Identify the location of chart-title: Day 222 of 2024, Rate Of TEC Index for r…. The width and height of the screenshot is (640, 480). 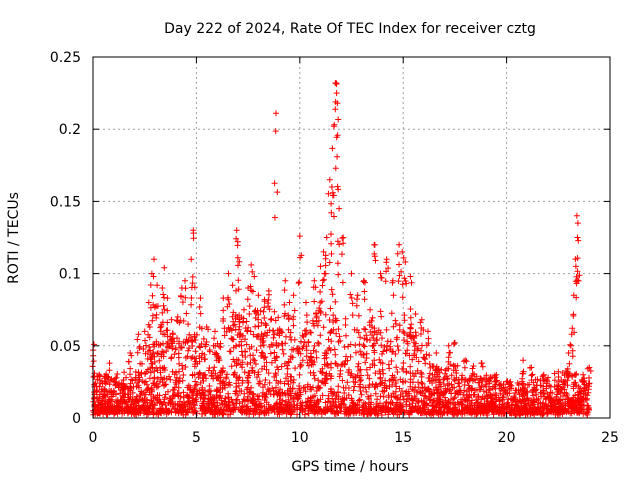
(350, 29).